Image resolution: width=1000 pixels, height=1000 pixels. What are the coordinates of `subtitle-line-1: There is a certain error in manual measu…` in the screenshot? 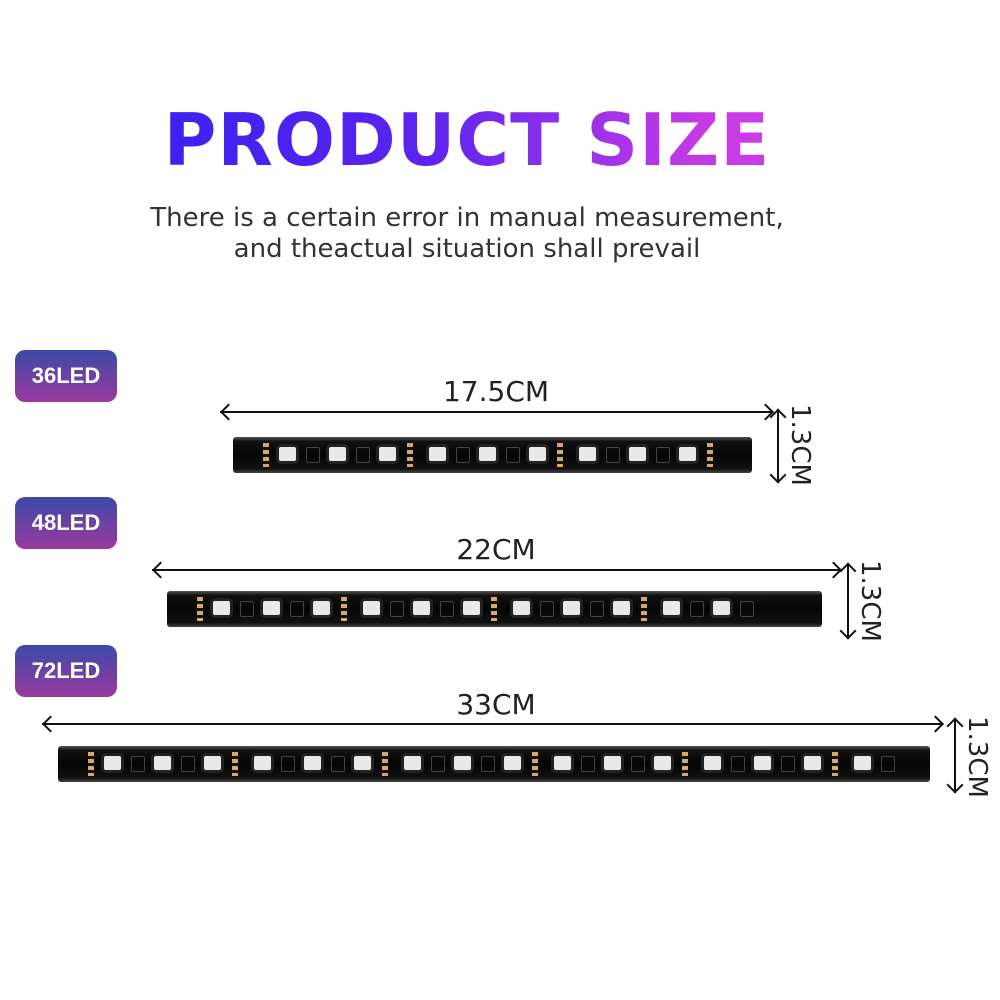 It's located at (467, 218).